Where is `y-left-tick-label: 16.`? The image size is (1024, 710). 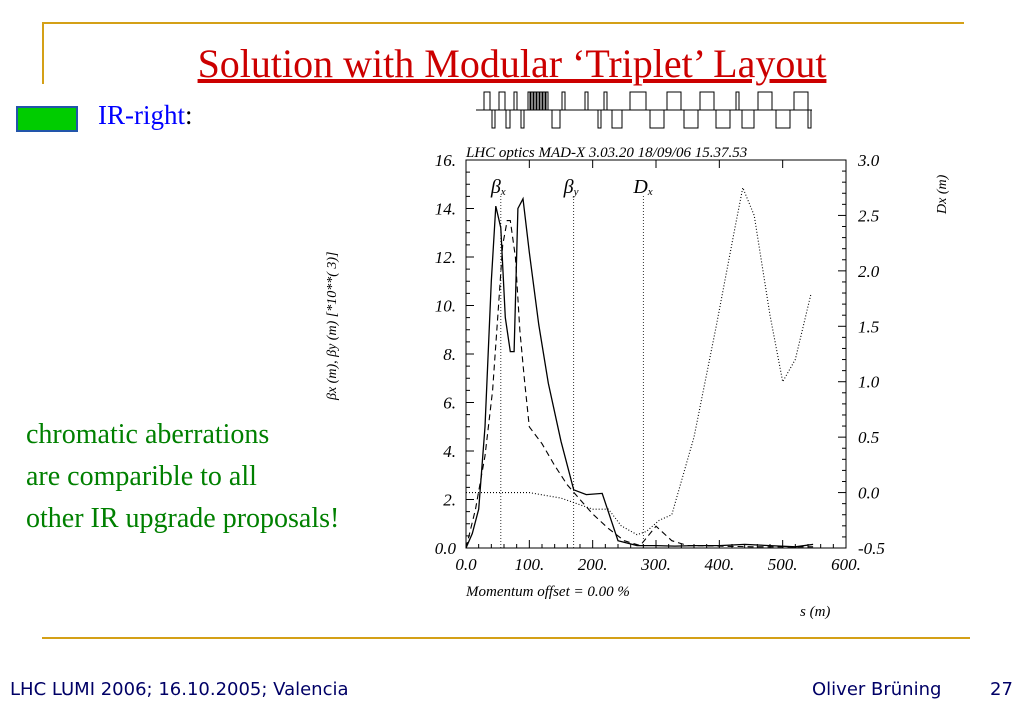 y-left-tick-label: 16. is located at coordinates (445, 160).